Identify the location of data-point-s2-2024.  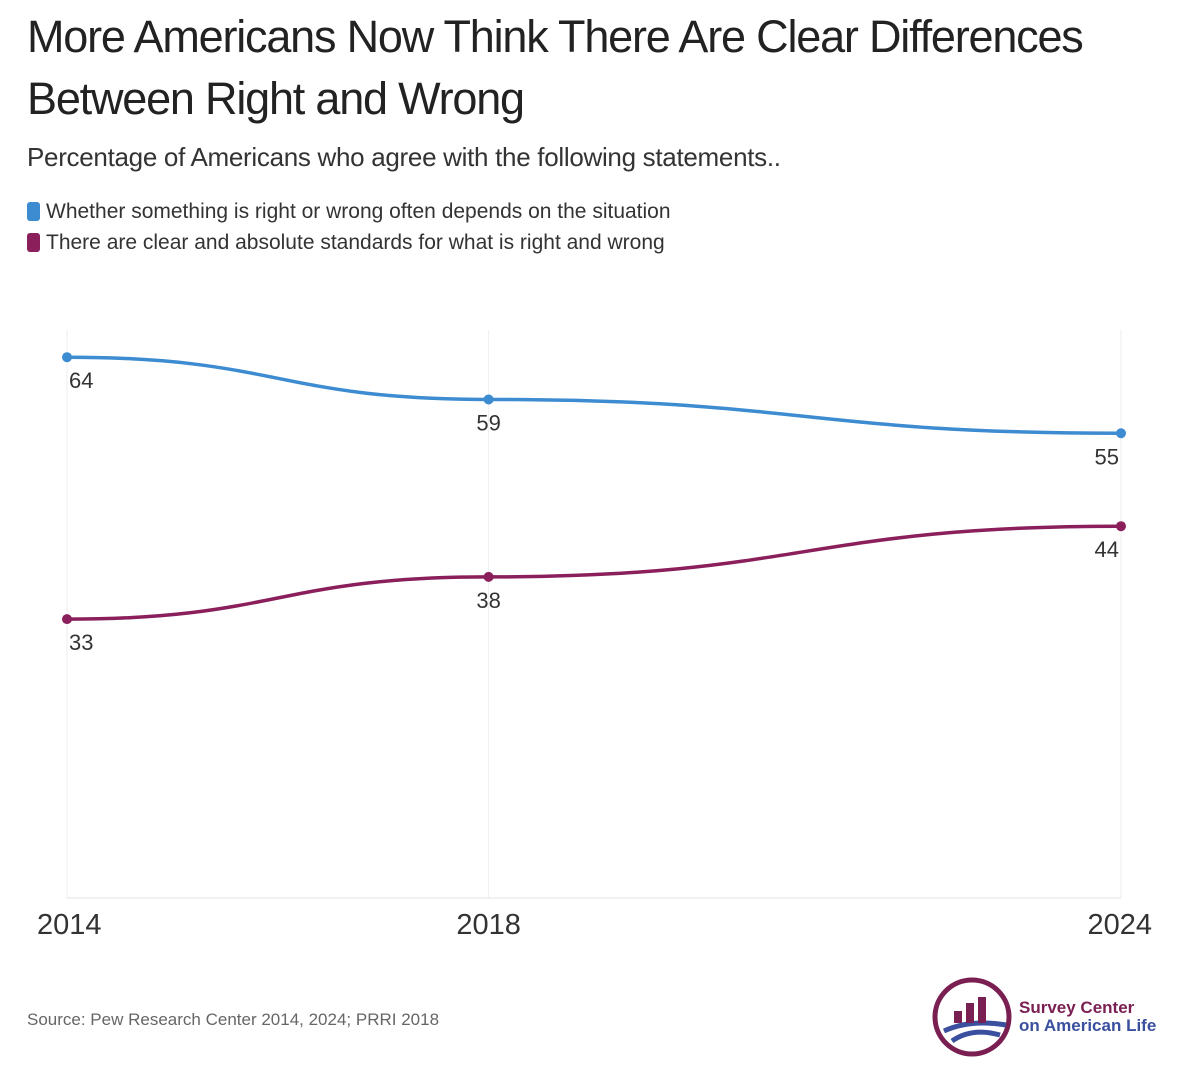
(1121, 526).